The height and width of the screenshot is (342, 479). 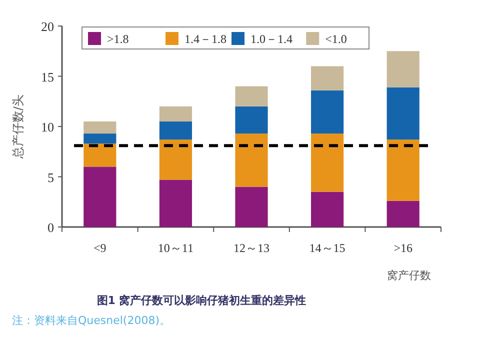 I want to click on y-tick-label: 5, so click(x=51, y=177).